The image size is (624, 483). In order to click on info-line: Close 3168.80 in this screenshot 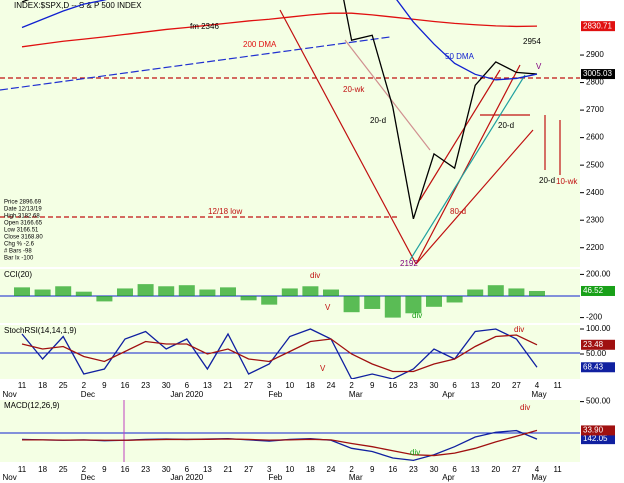, I will do `click(23, 238)`.